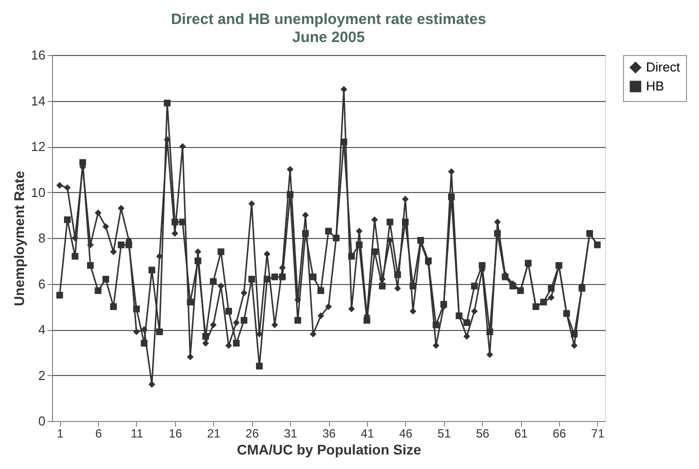  I want to click on x-tick-label: 26, so click(253, 433).